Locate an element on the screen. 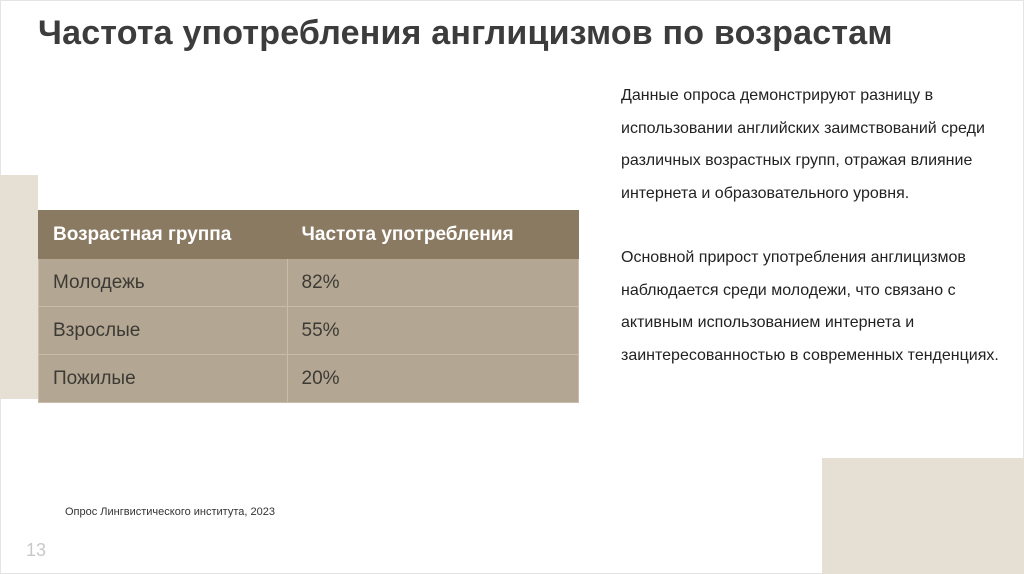  decorative-block-left is located at coordinates (19, 287).